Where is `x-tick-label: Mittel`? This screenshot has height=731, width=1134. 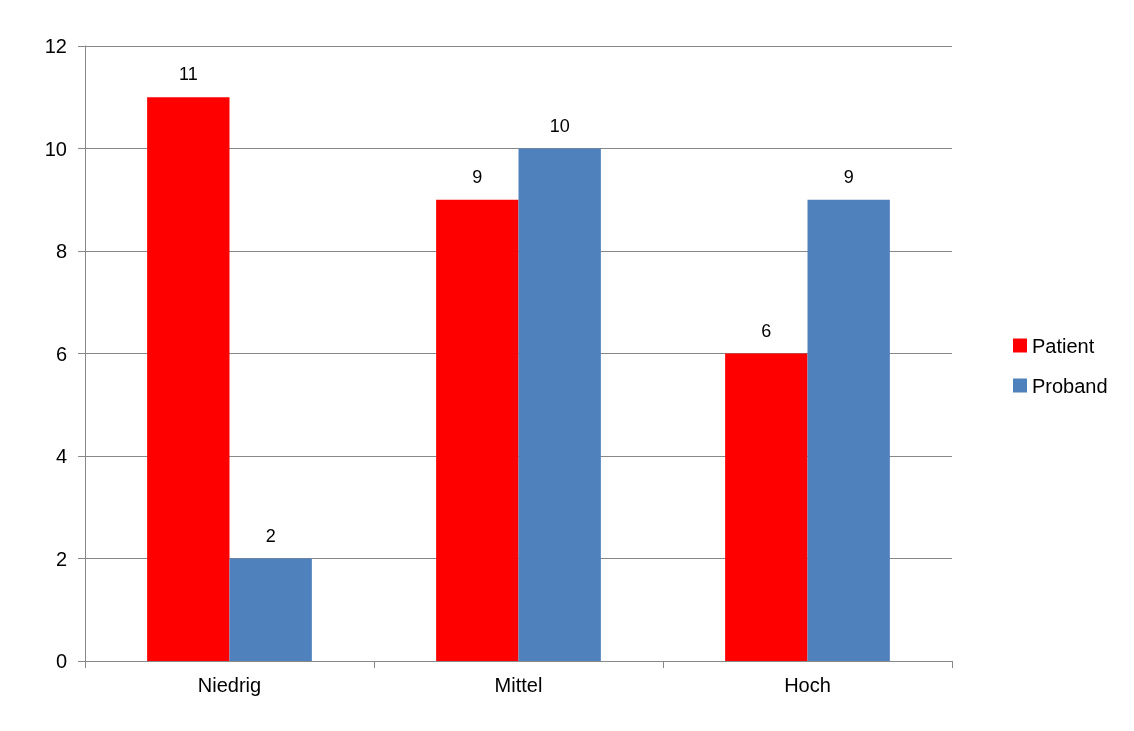 x-tick-label: Mittel is located at coordinates (518, 685).